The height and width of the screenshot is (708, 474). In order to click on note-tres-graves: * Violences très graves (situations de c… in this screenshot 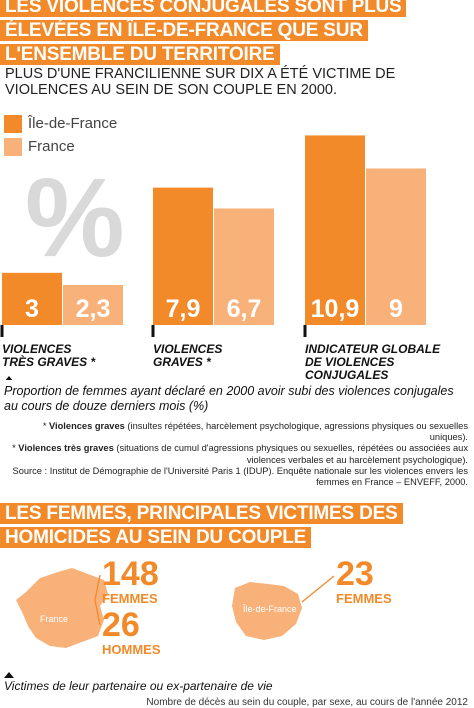, I will do `click(240, 454)`.